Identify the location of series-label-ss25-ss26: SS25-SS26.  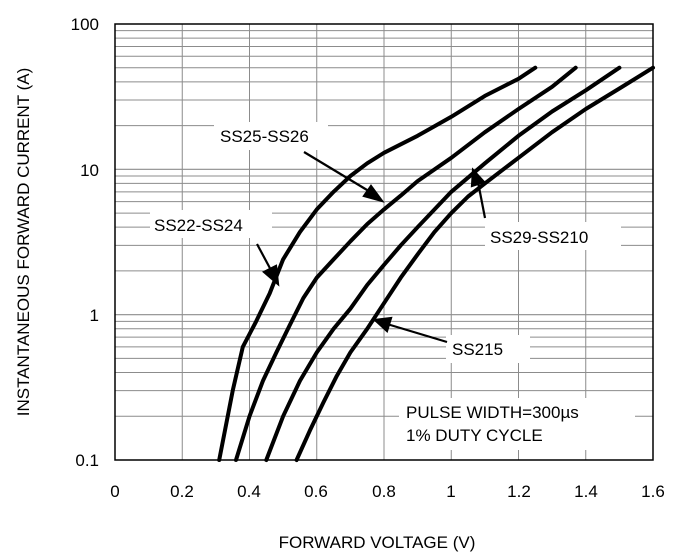
(264, 136).